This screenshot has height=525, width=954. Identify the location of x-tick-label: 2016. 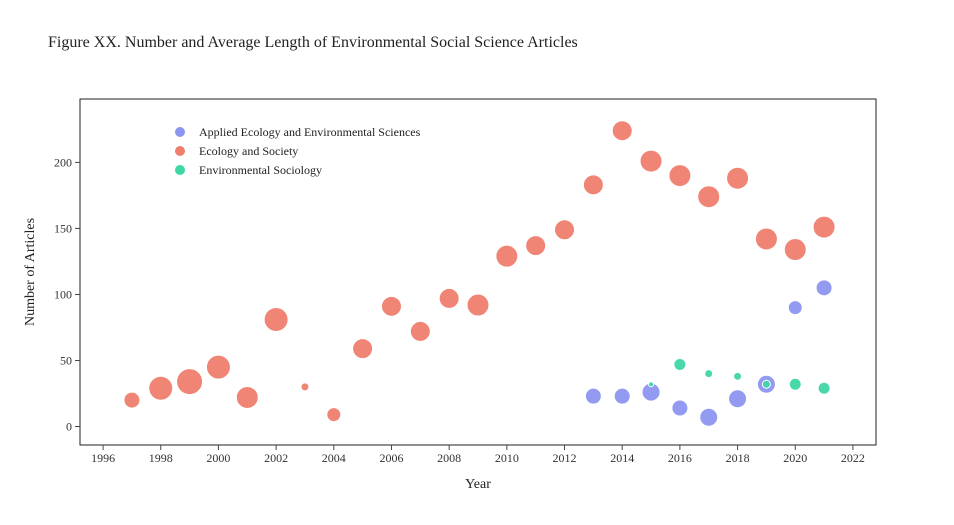
(680, 458).